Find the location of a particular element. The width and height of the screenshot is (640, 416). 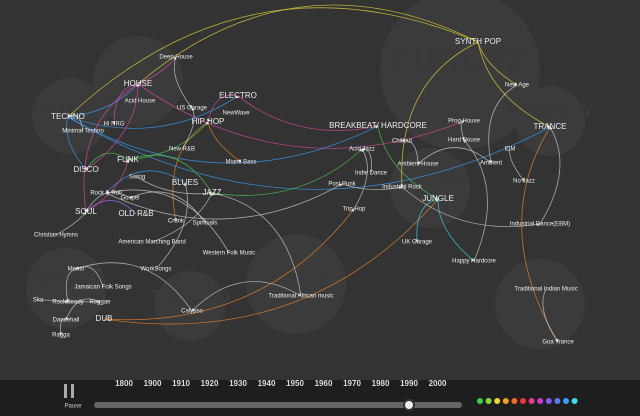

genre-label: Goa Trance is located at coordinates (558, 343).